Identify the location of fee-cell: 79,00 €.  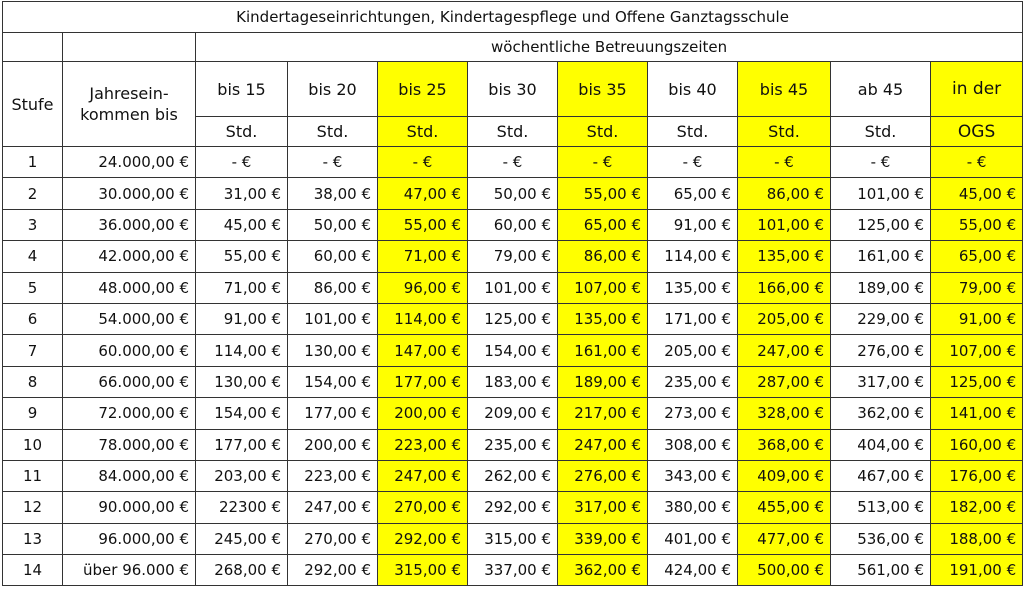
(512, 256).